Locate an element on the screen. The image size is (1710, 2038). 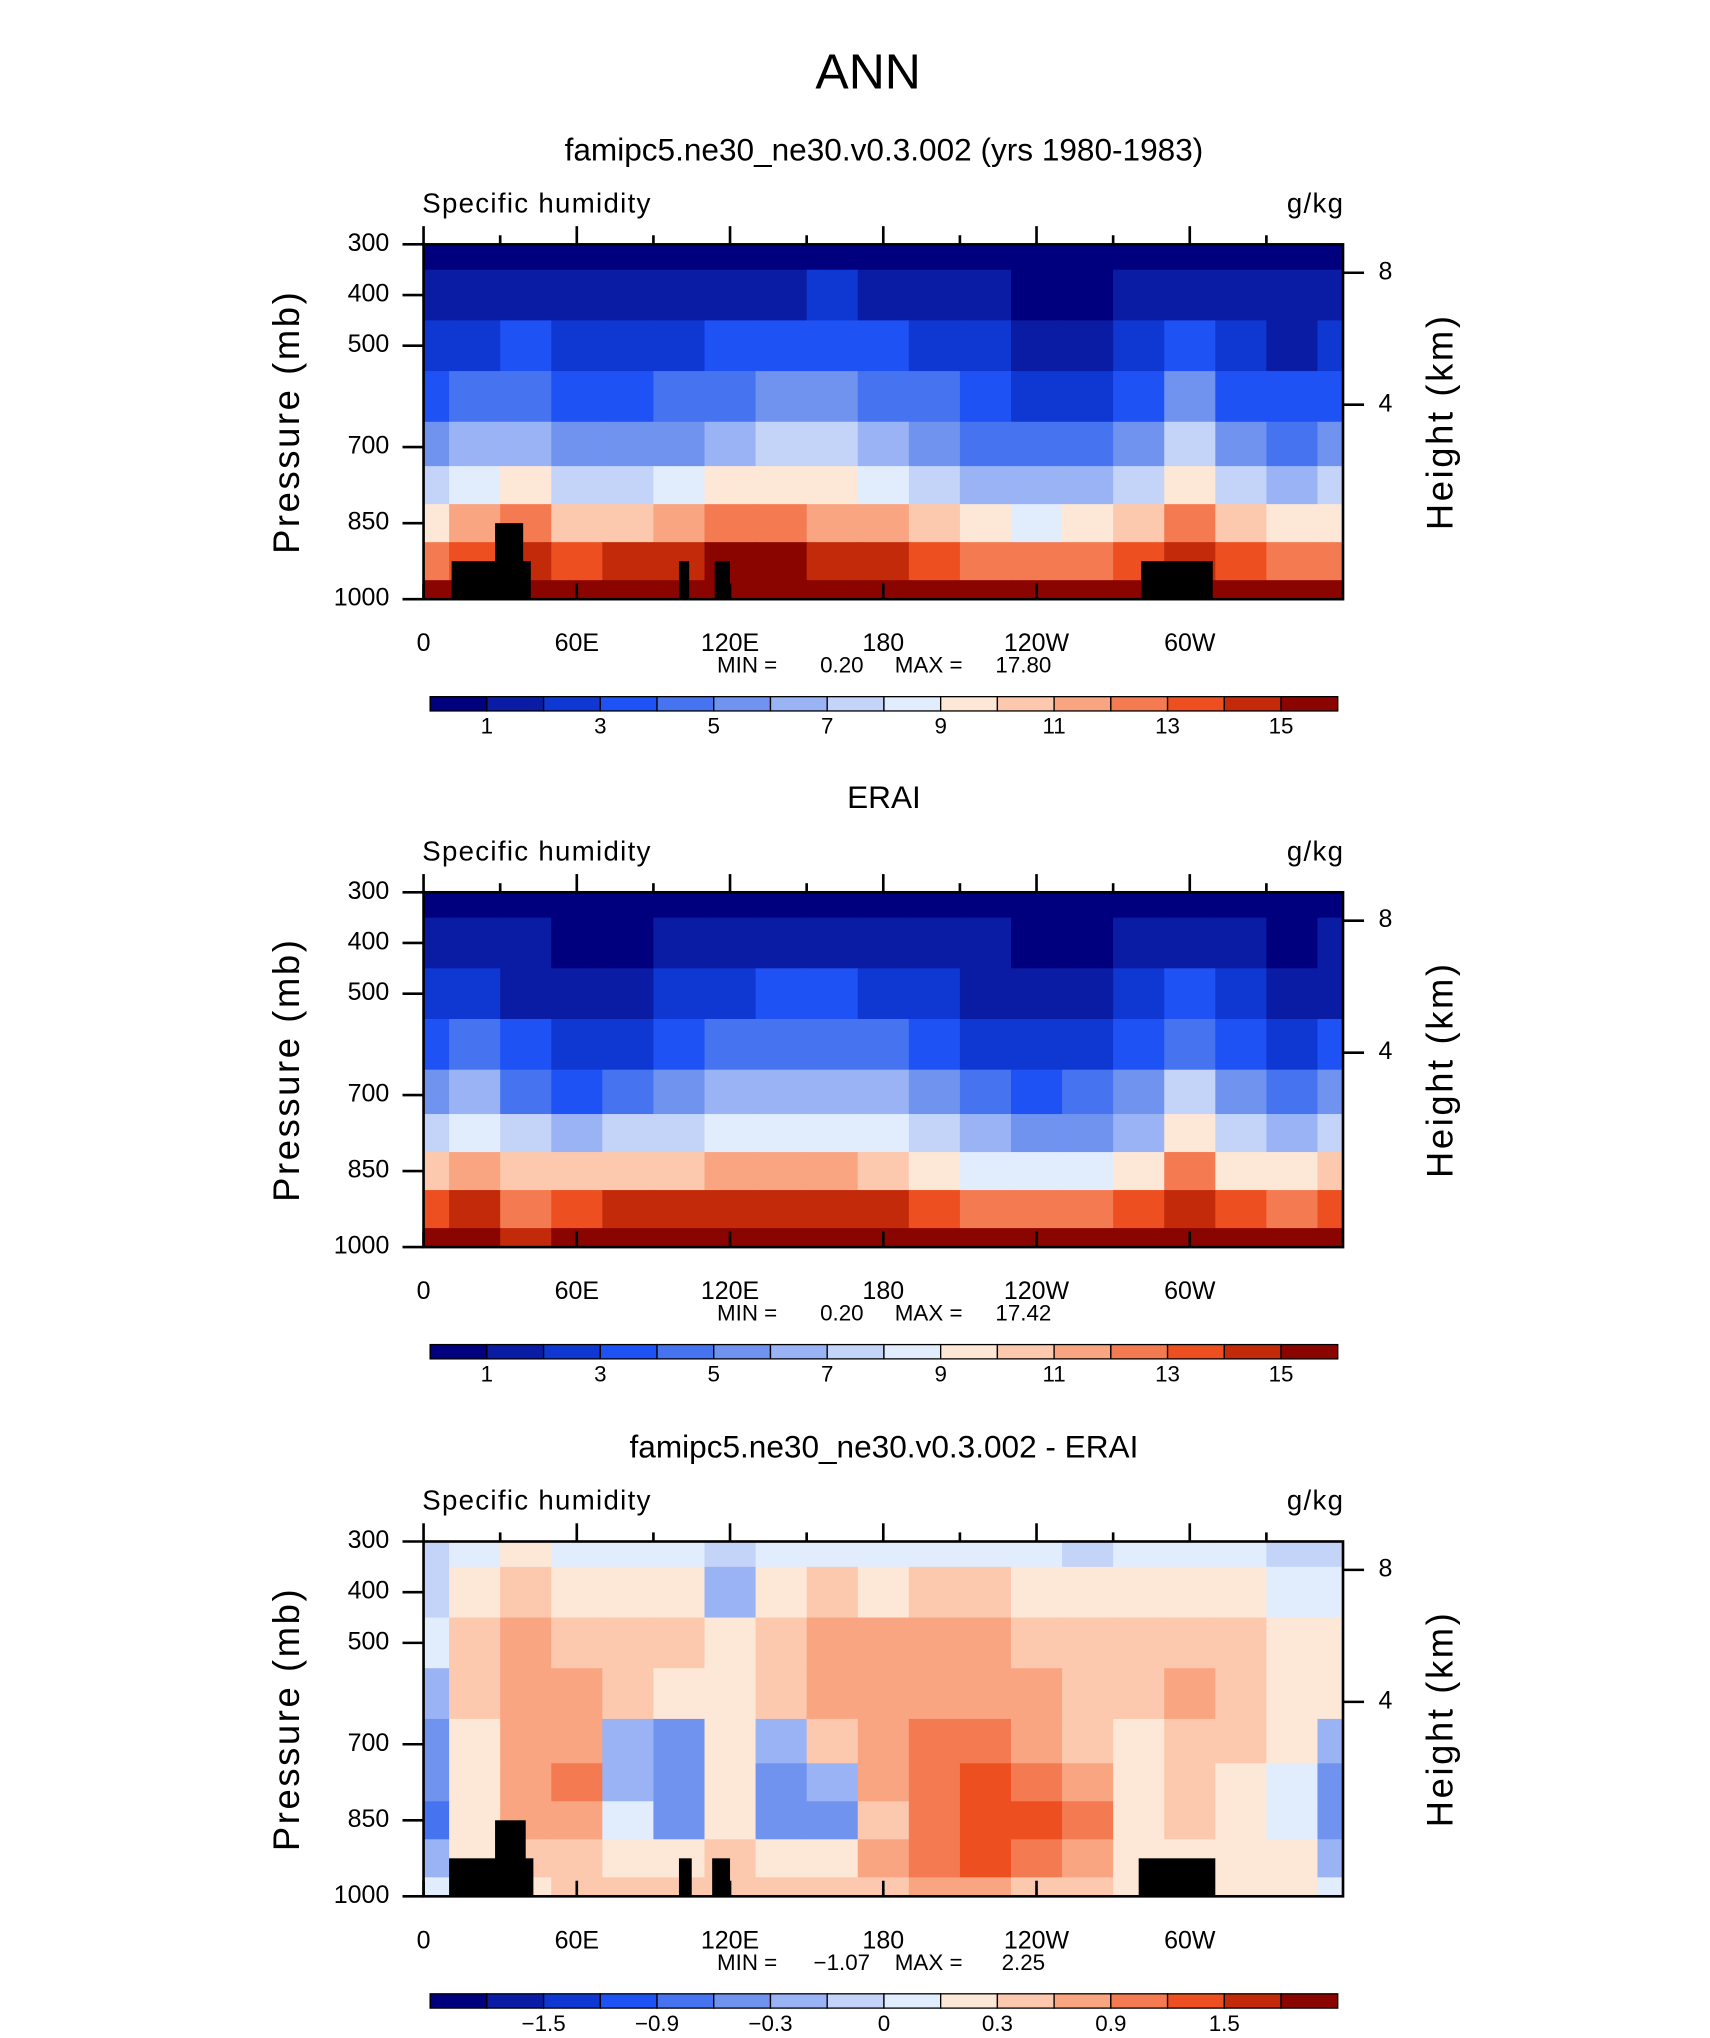
x-tick-label: 60E is located at coordinates (577, 1291).